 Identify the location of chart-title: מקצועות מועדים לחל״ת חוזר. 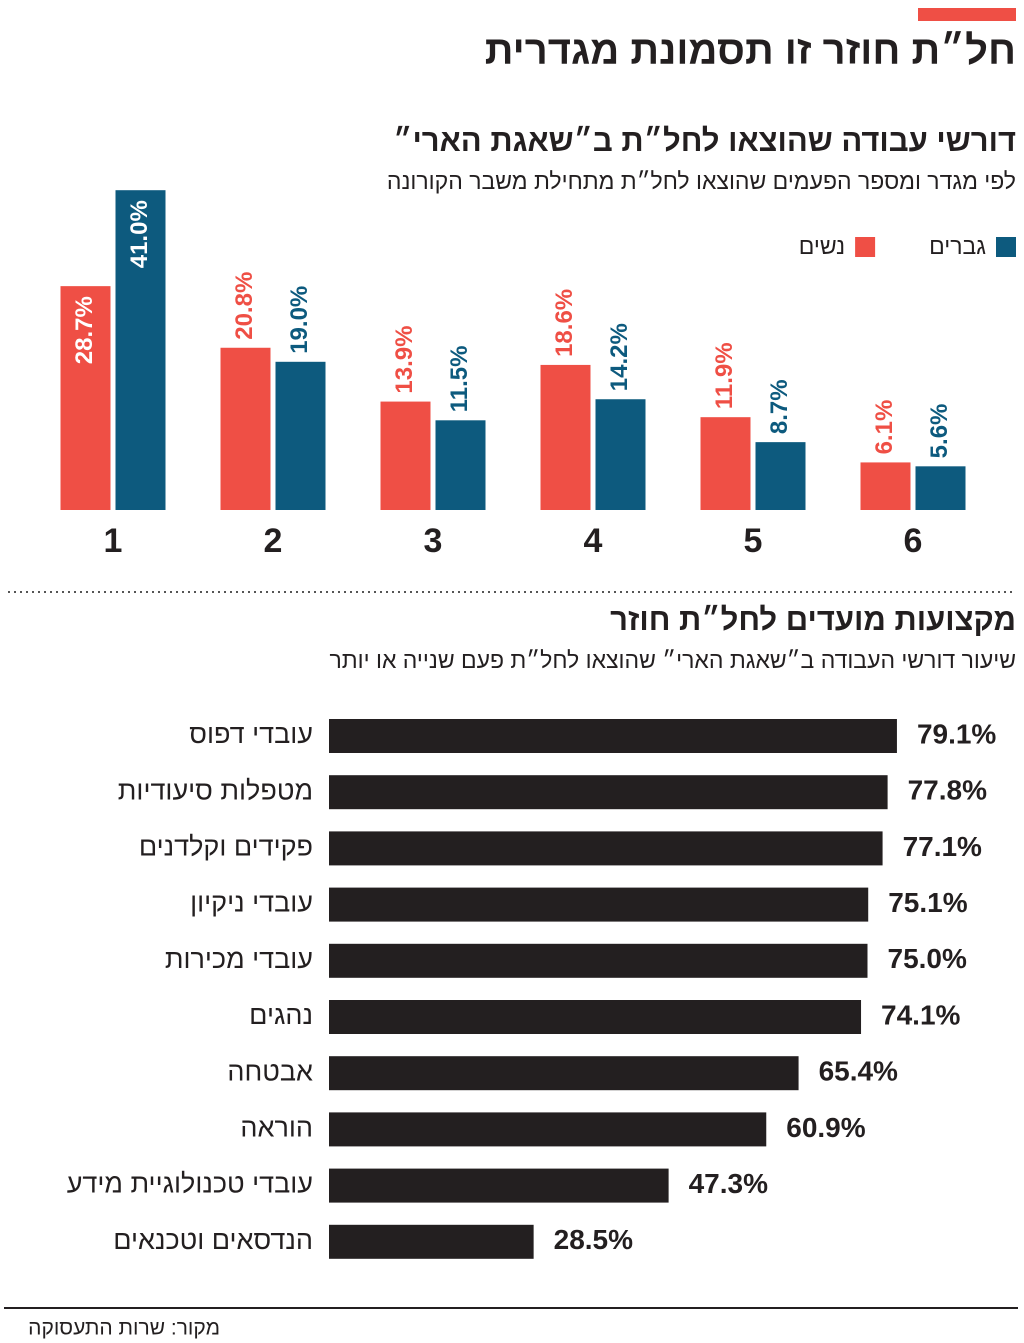
(813, 619).